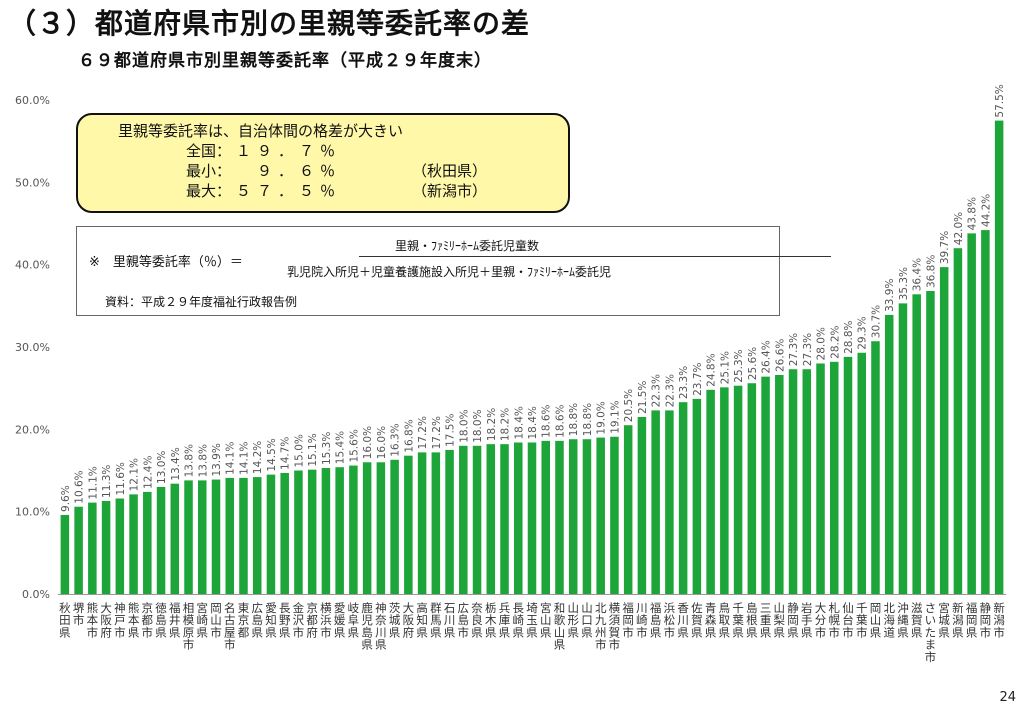 The height and width of the screenshot is (709, 1024). Describe the element at coordinates (80, 486) in the screenshot. I see `data-label: 10.6%` at that location.